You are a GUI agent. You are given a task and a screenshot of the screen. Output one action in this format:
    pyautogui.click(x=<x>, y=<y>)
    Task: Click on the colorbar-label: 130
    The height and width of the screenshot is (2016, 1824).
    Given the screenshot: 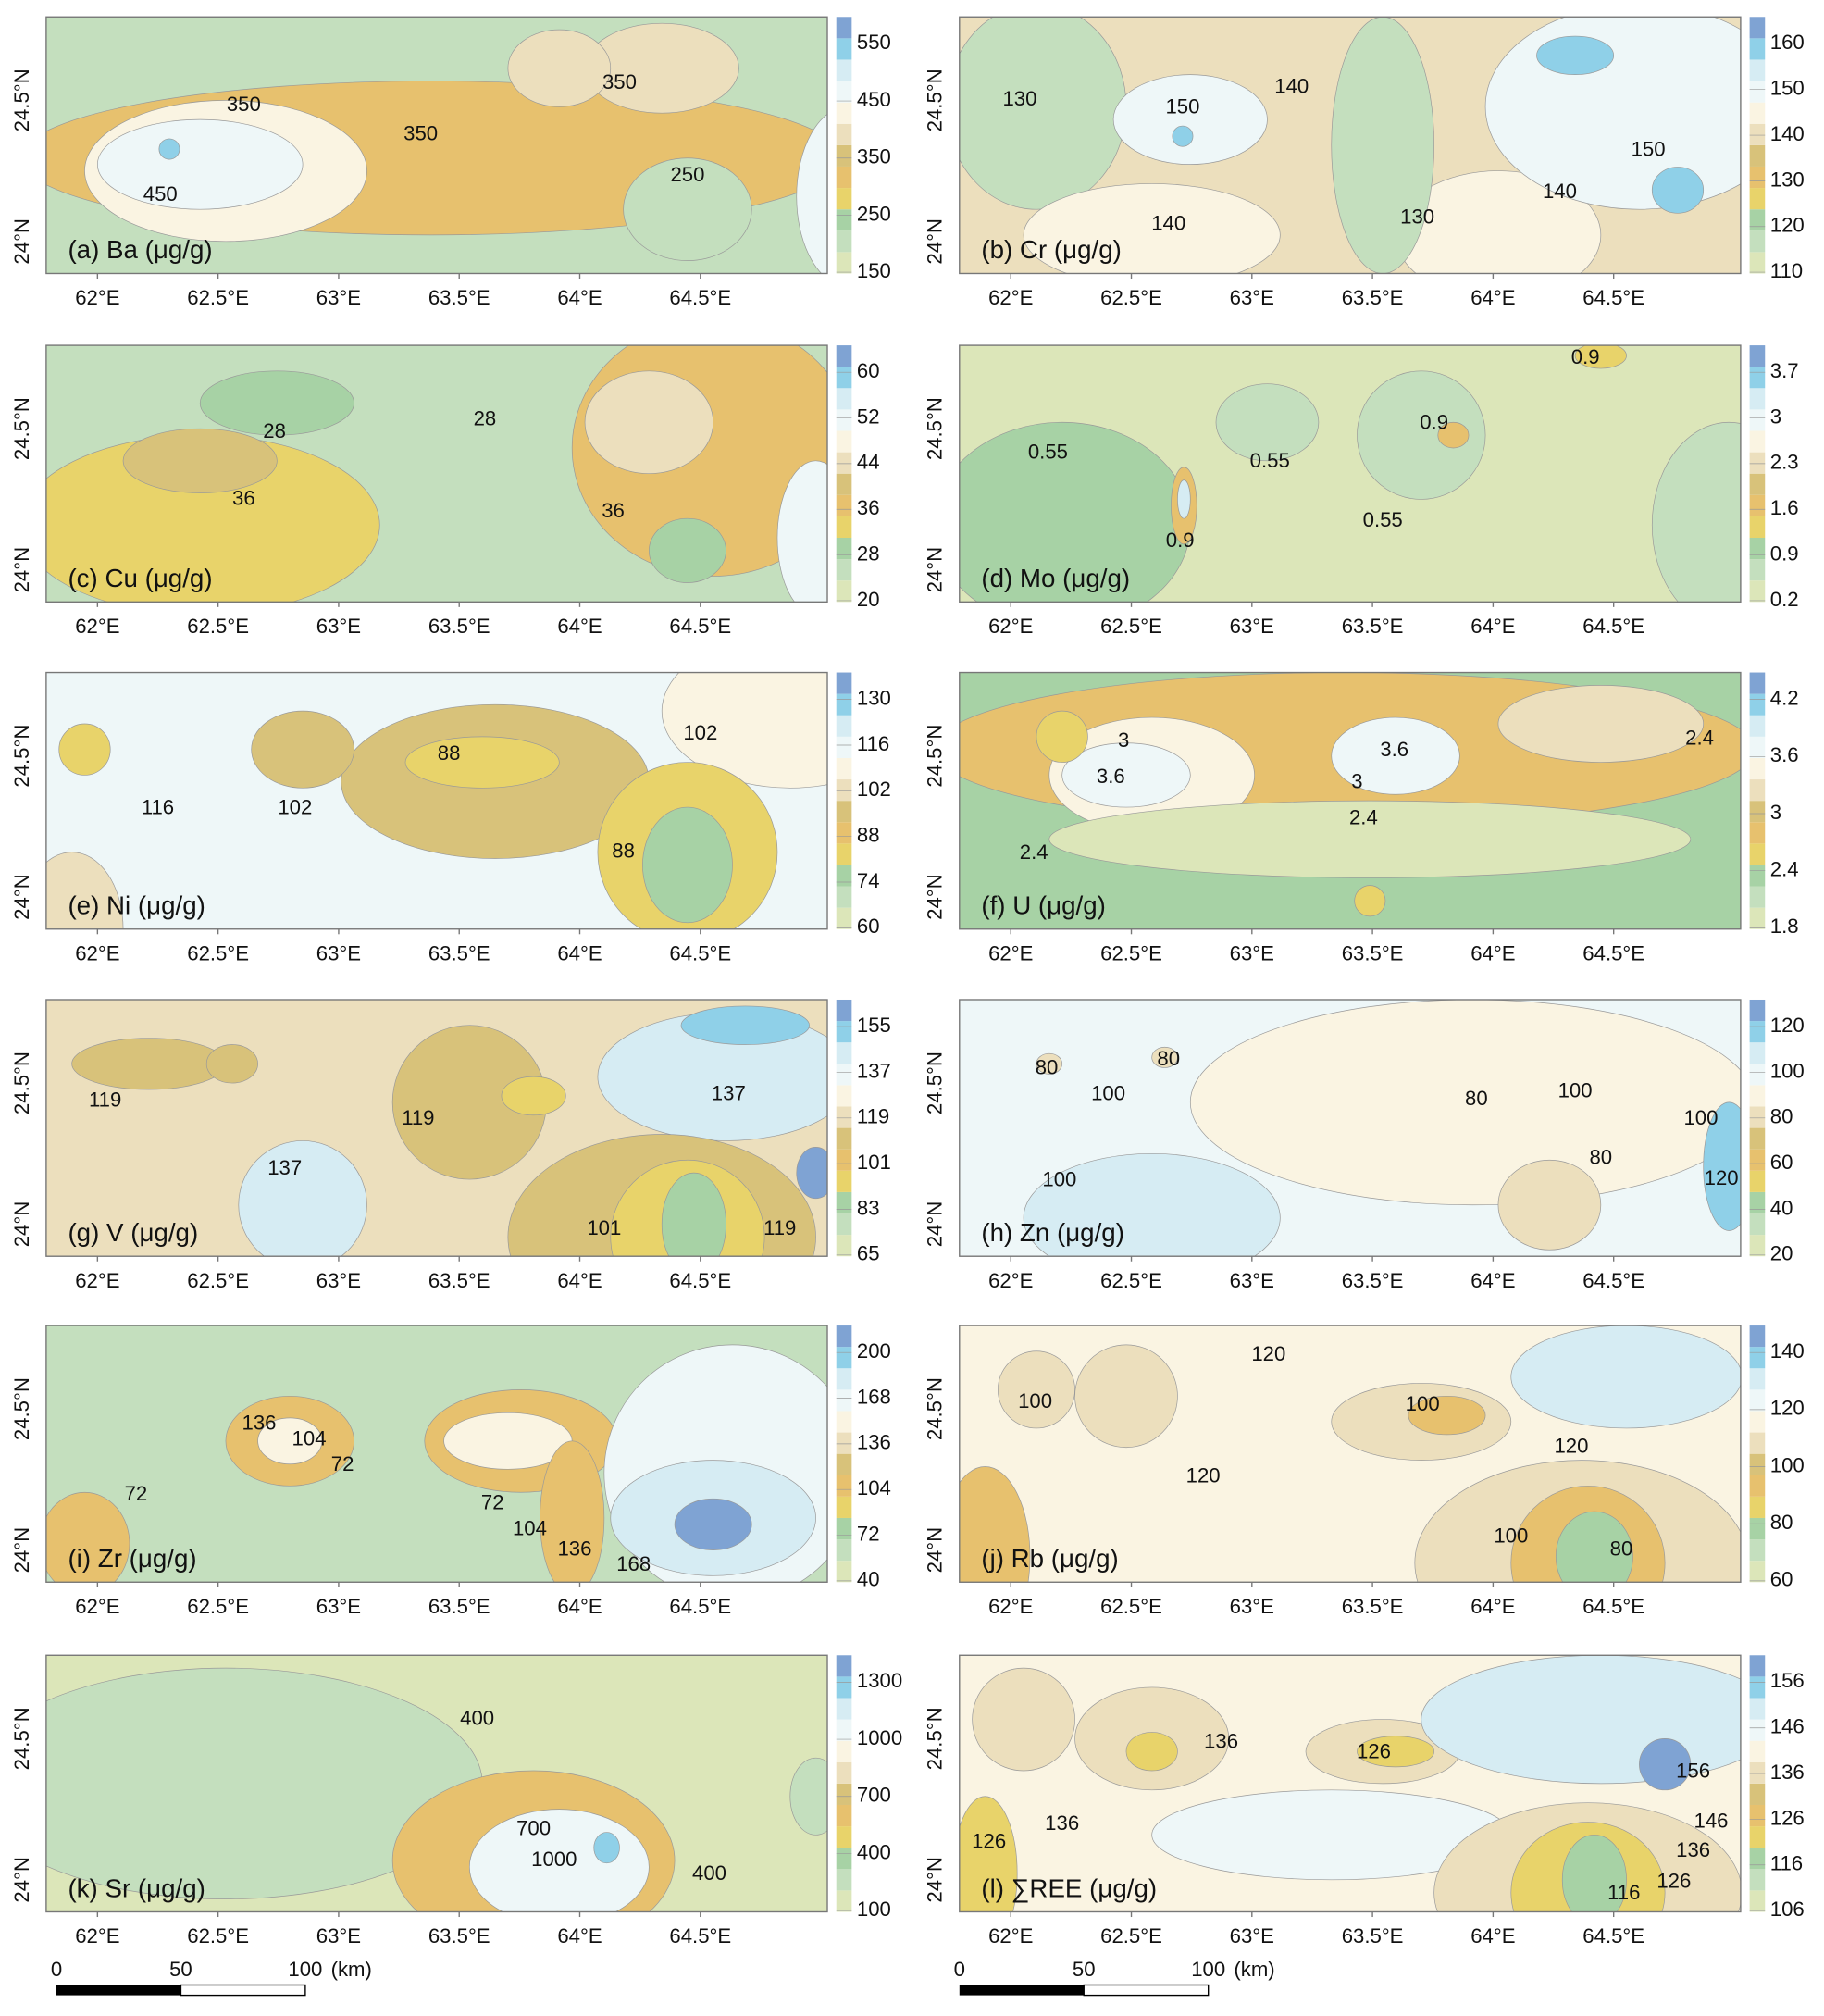 What is the action you would take?
    pyautogui.click(x=1787, y=179)
    